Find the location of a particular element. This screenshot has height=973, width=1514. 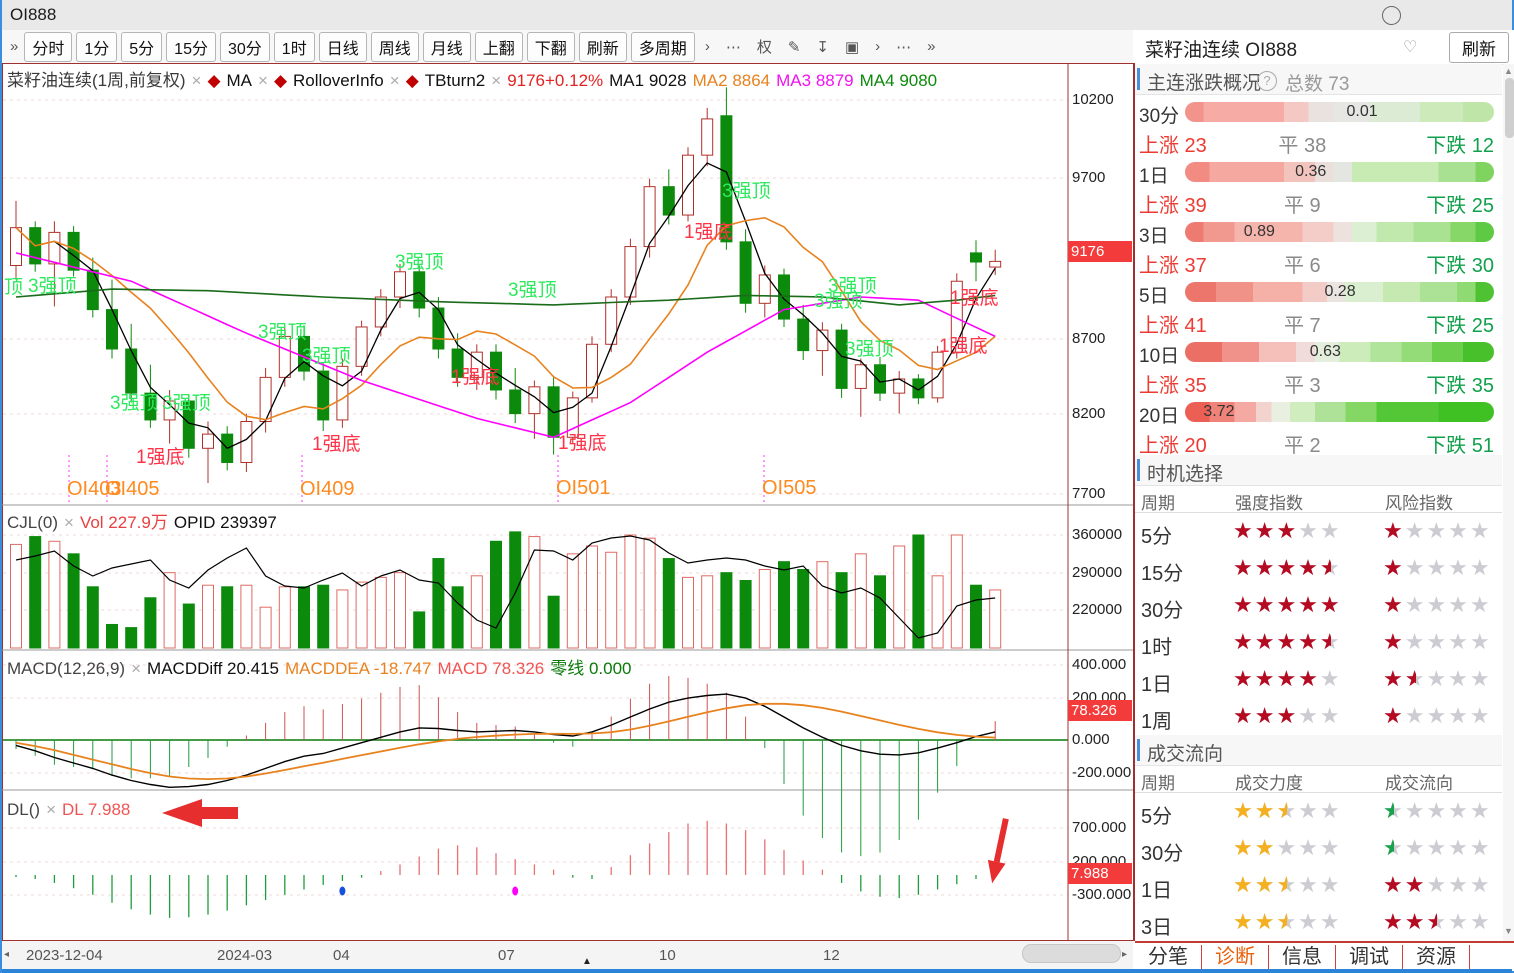

scroll-right-icon: ▸ is located at coordinates (1125, 954).